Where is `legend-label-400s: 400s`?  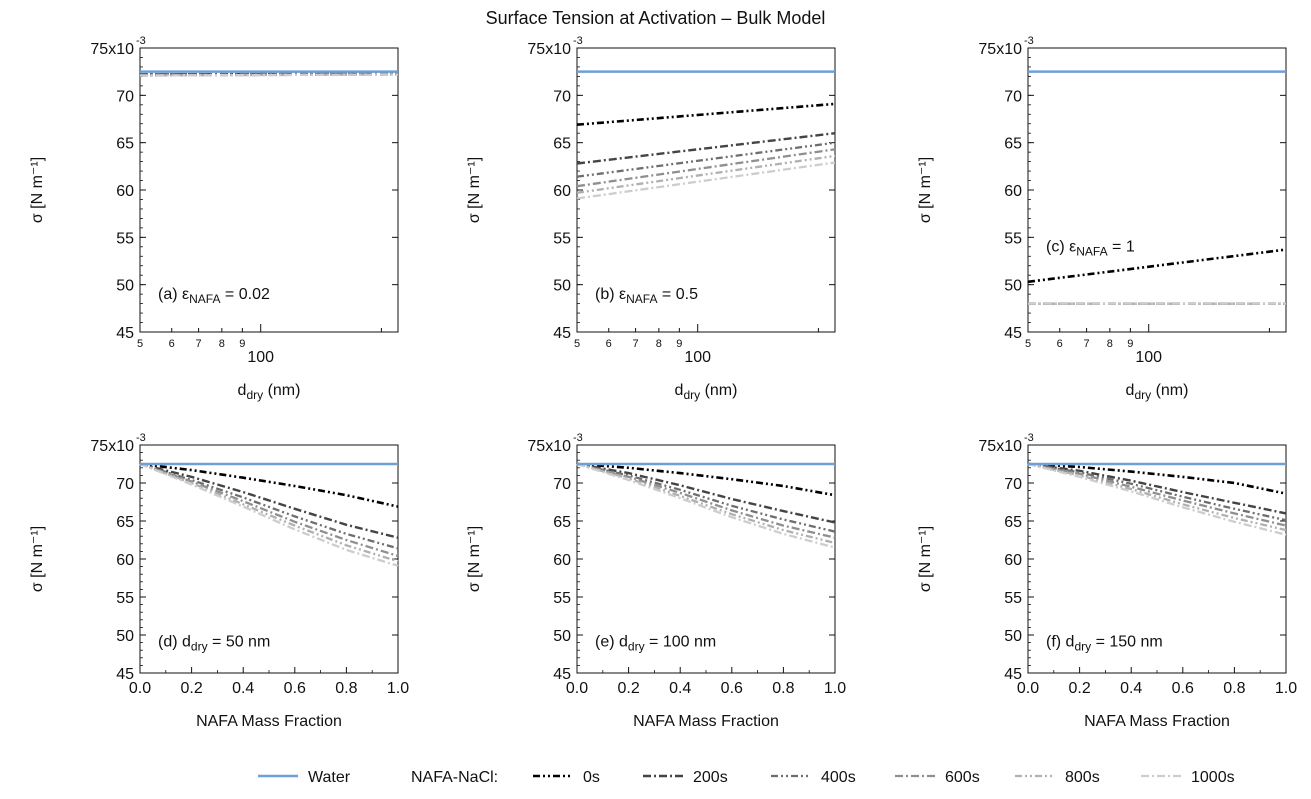
legend-label-400s: 400s is located at coordinates (838, 777).